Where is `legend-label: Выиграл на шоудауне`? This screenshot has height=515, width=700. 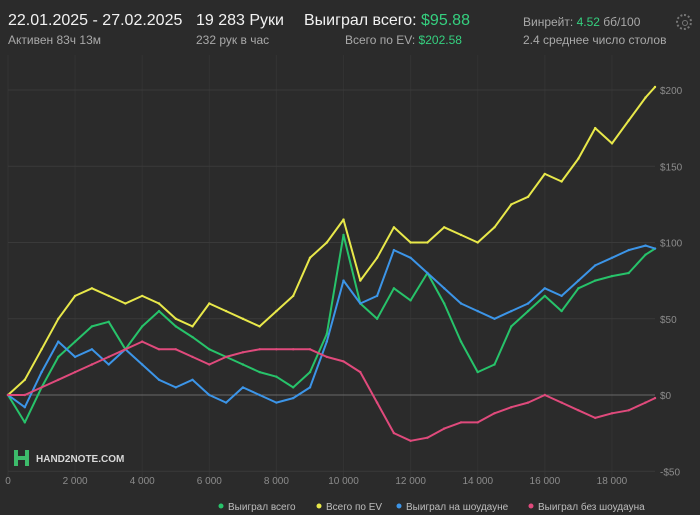
legend-label: Выиграл на шоудауне is located at coordinates (457, 507).